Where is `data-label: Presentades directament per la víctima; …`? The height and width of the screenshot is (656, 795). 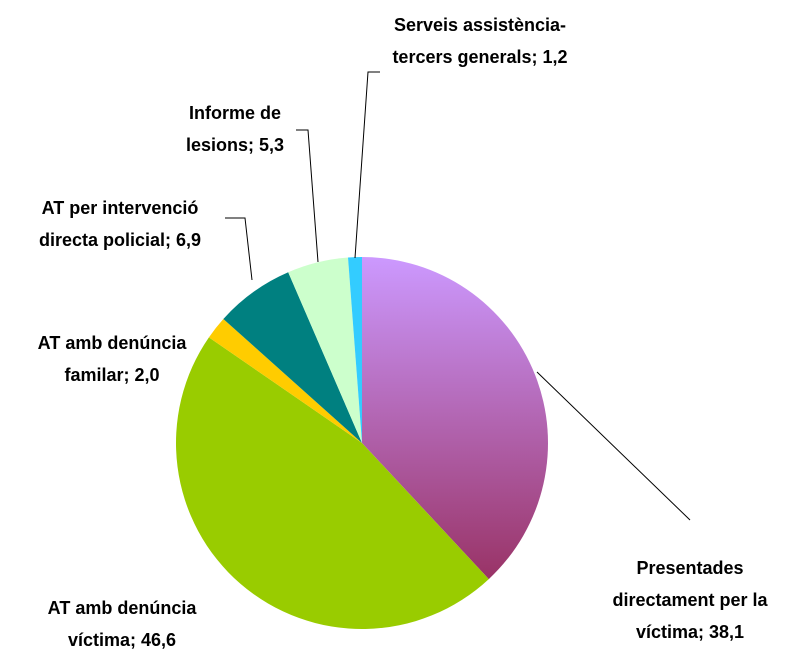
data-label: Presentades directament per la víctima; … is located at coordinates (690, 600).